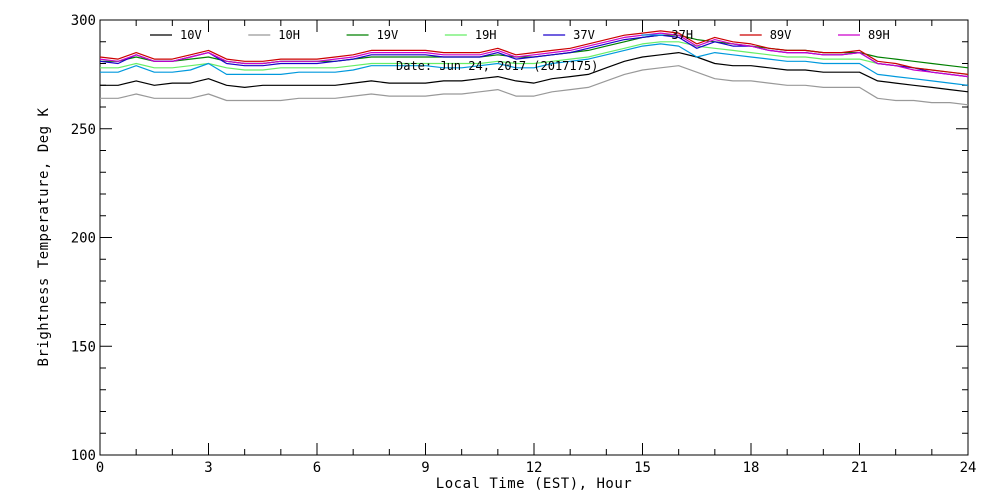  I want to click on x-tick-label: 15, so click(642, 468).